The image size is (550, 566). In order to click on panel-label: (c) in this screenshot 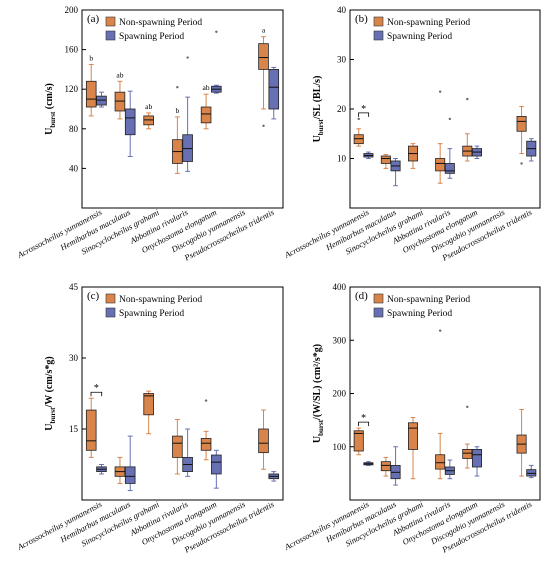, I will do `click(93, 296)`.